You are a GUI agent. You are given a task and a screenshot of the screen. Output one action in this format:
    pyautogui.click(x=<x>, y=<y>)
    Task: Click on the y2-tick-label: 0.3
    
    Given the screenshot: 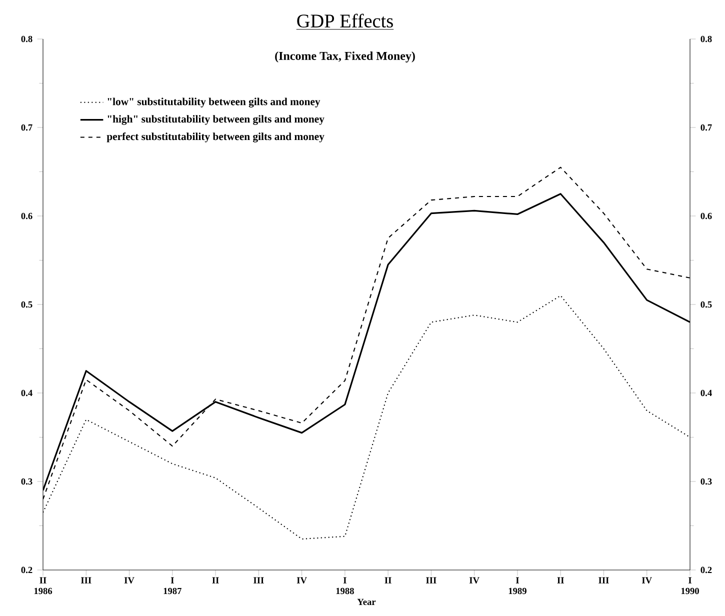 What is the action you would take?
    pyautogui.click(x=706, y=481)
    